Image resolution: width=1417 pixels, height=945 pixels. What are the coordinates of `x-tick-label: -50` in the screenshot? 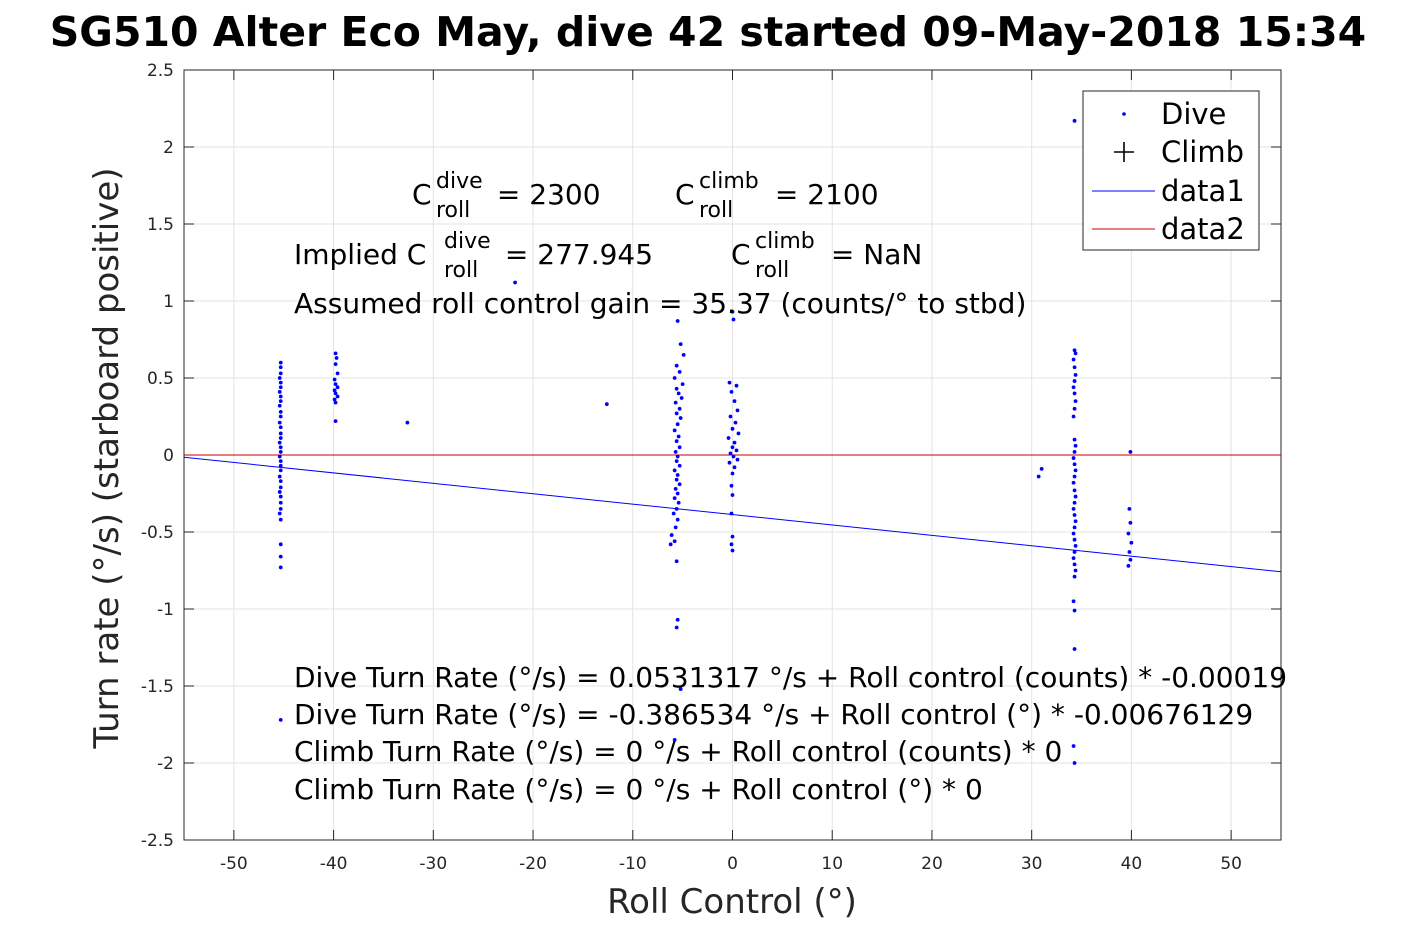 It's located at (234, 864).